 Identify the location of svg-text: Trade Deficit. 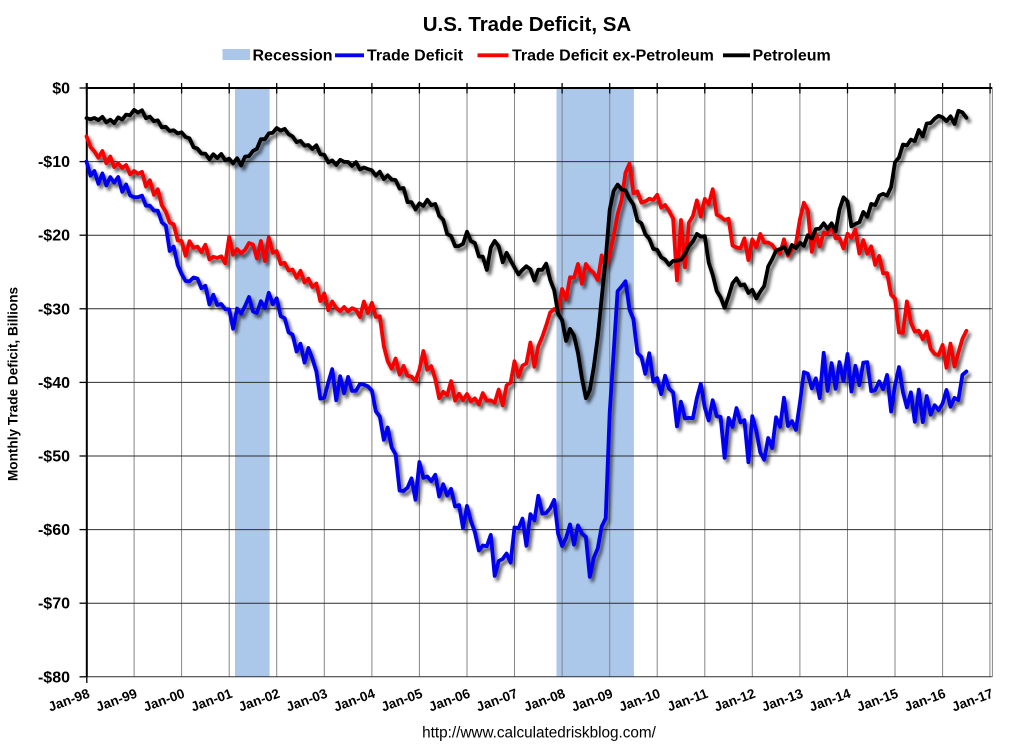
(415, 56).